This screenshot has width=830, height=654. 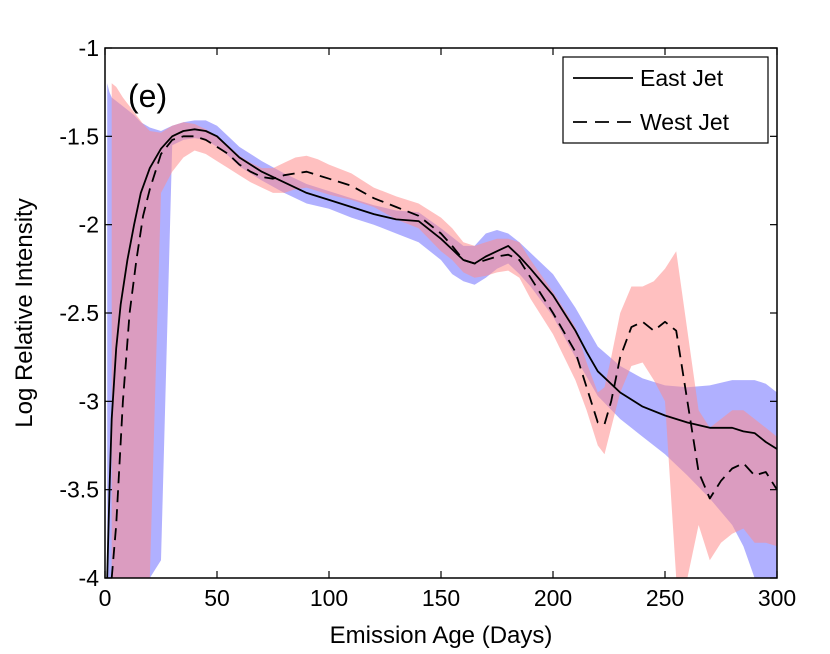 What do you see at coordinates (441, 635) in the screenshot?
I see `x-axis-title: Emission Age (Days)` at bounding box center [441, 635].